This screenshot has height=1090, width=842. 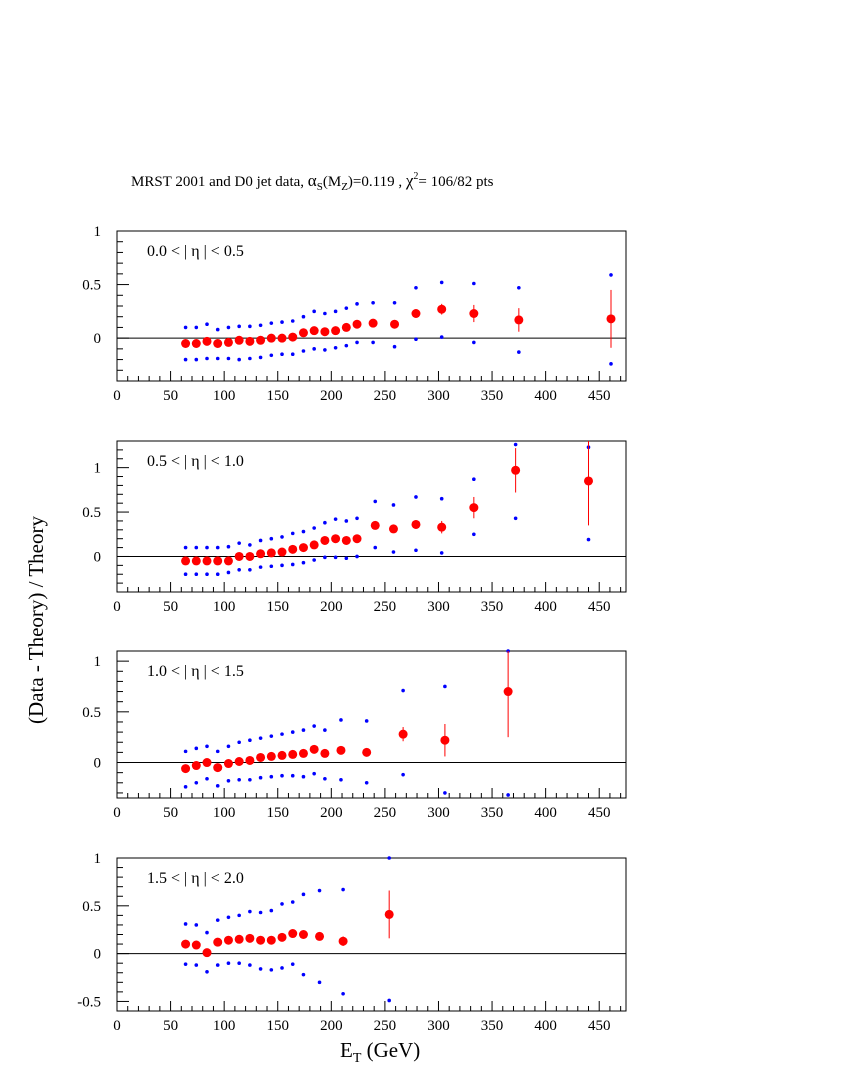 I want to click on panel-eta-label: 0.0 < | η | < 0.5, so click(x=195, y=251).